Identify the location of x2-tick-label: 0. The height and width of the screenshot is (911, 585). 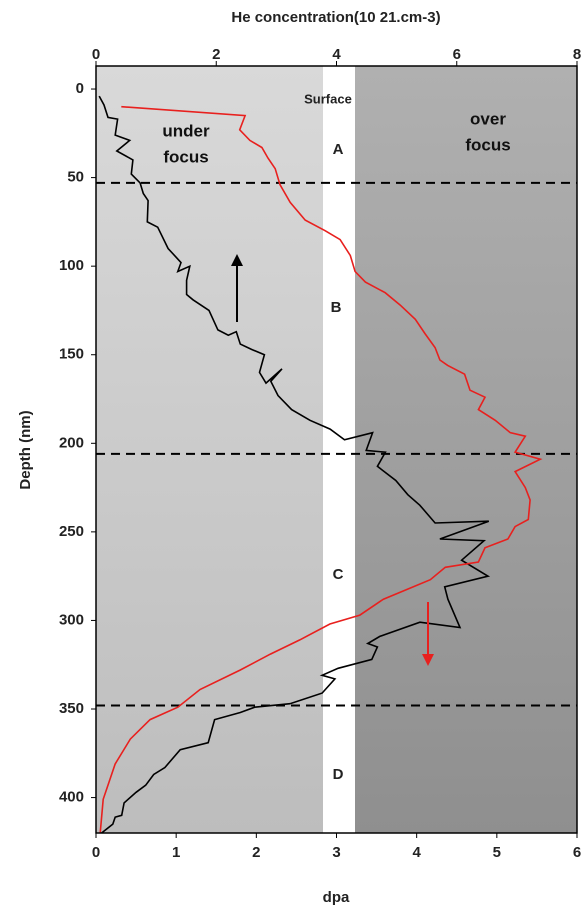
(96, 54).